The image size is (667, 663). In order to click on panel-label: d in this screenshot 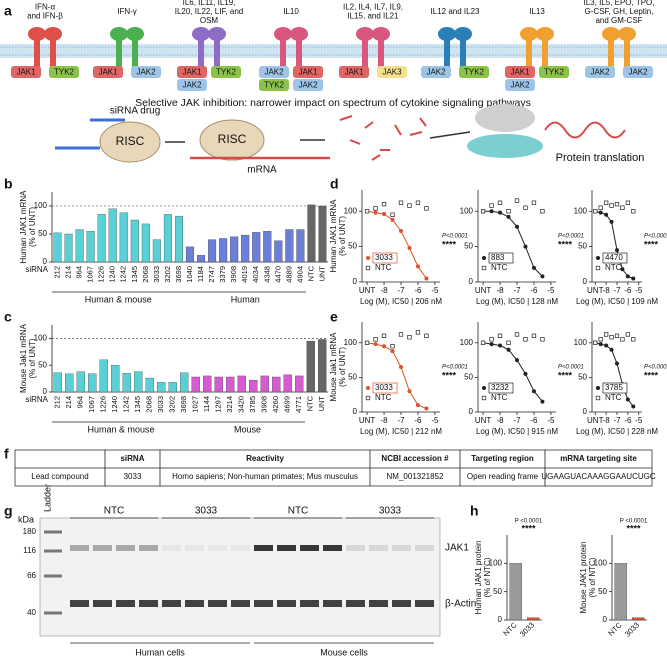, I will do `click(334, 184)`.